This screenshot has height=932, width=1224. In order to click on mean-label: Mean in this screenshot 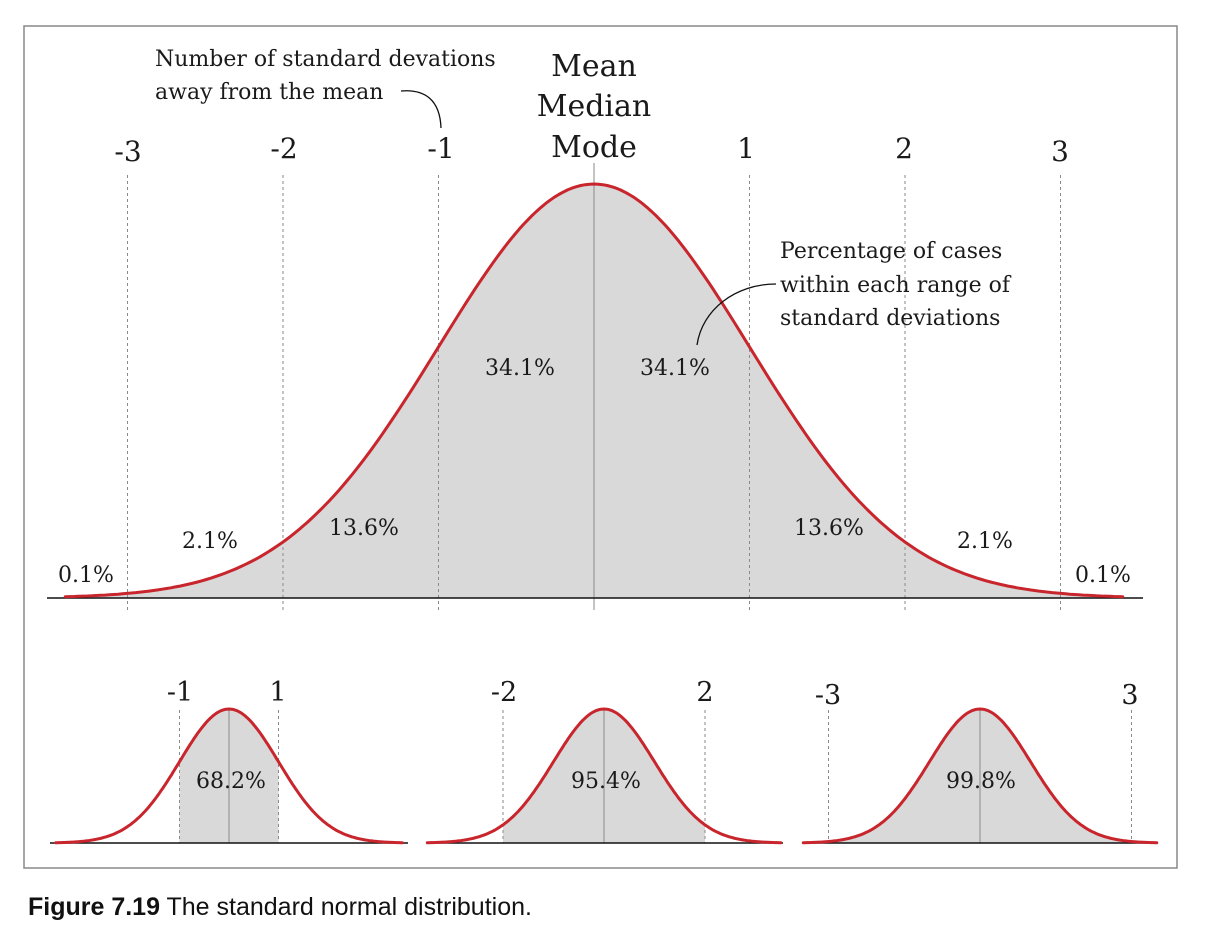, I will do `click(594, 66)`.